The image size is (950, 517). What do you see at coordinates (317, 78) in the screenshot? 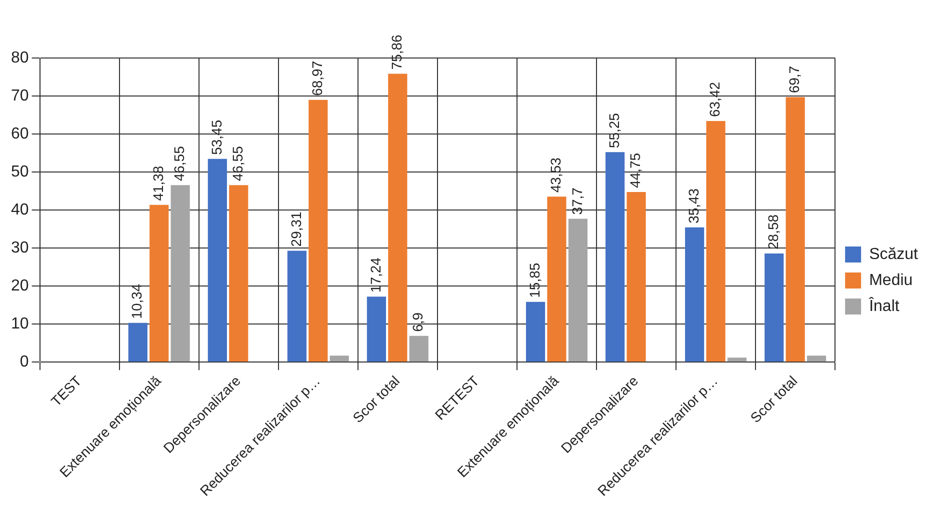
I see `data-label: 68,97` at bounding box center [317, 78].